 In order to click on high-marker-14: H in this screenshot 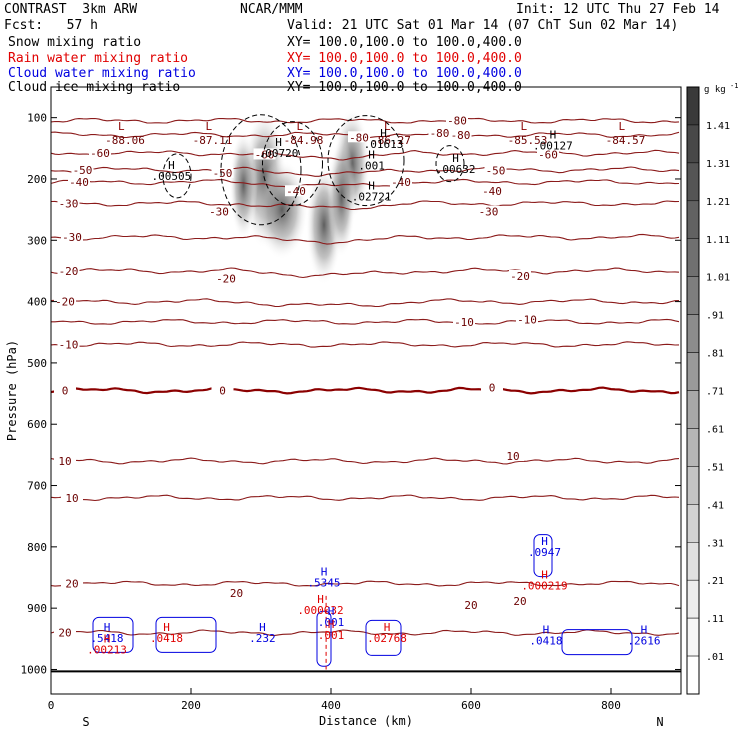, I will do `click(262, 627)`.